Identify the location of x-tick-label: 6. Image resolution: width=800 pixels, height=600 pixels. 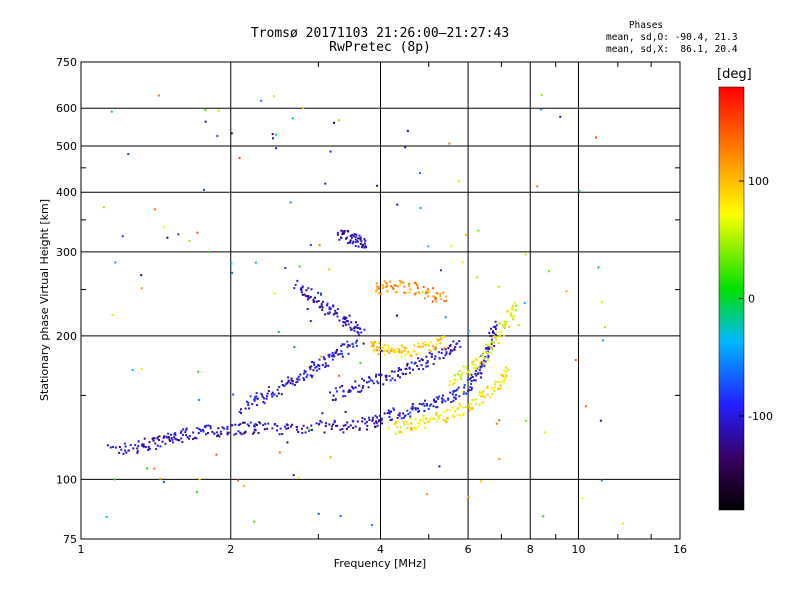
(468, 549).